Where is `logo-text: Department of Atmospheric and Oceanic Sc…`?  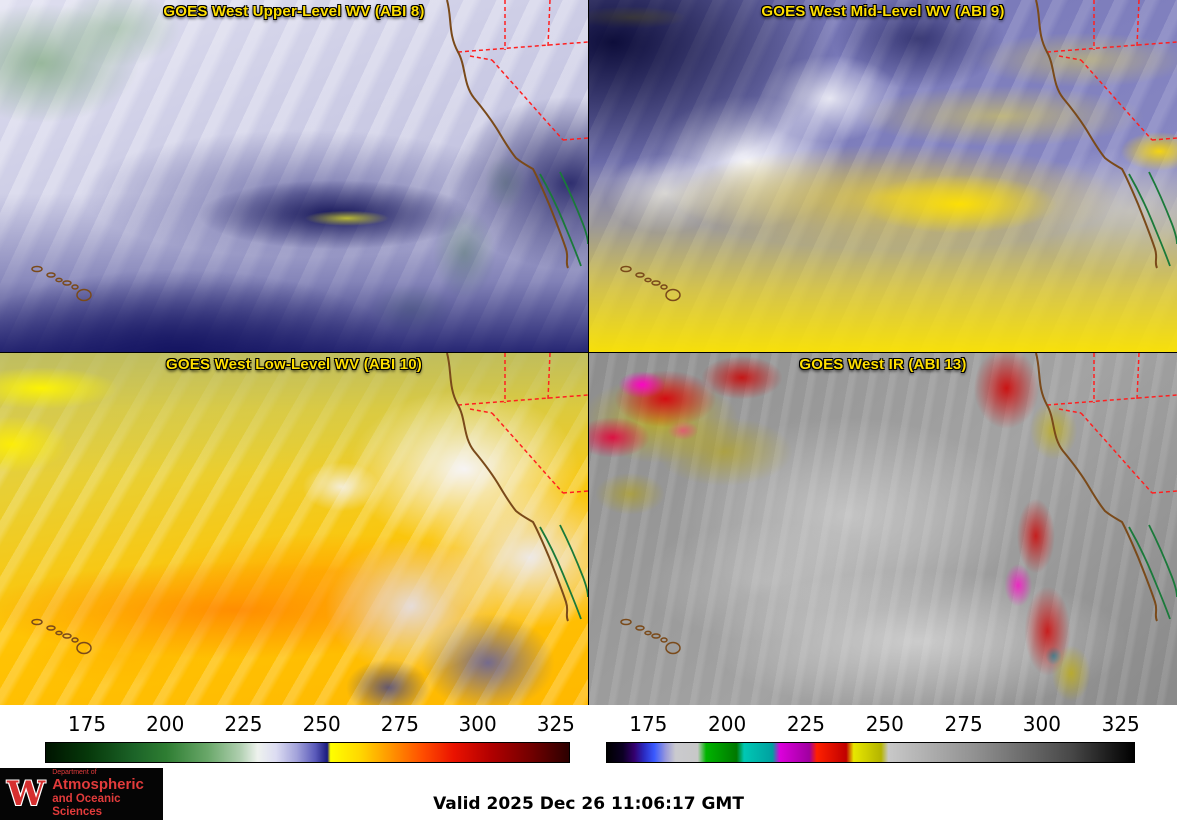 logo-text: Department of Atmospheric and Oceanic Sc… is located at coordinates (107, 794).